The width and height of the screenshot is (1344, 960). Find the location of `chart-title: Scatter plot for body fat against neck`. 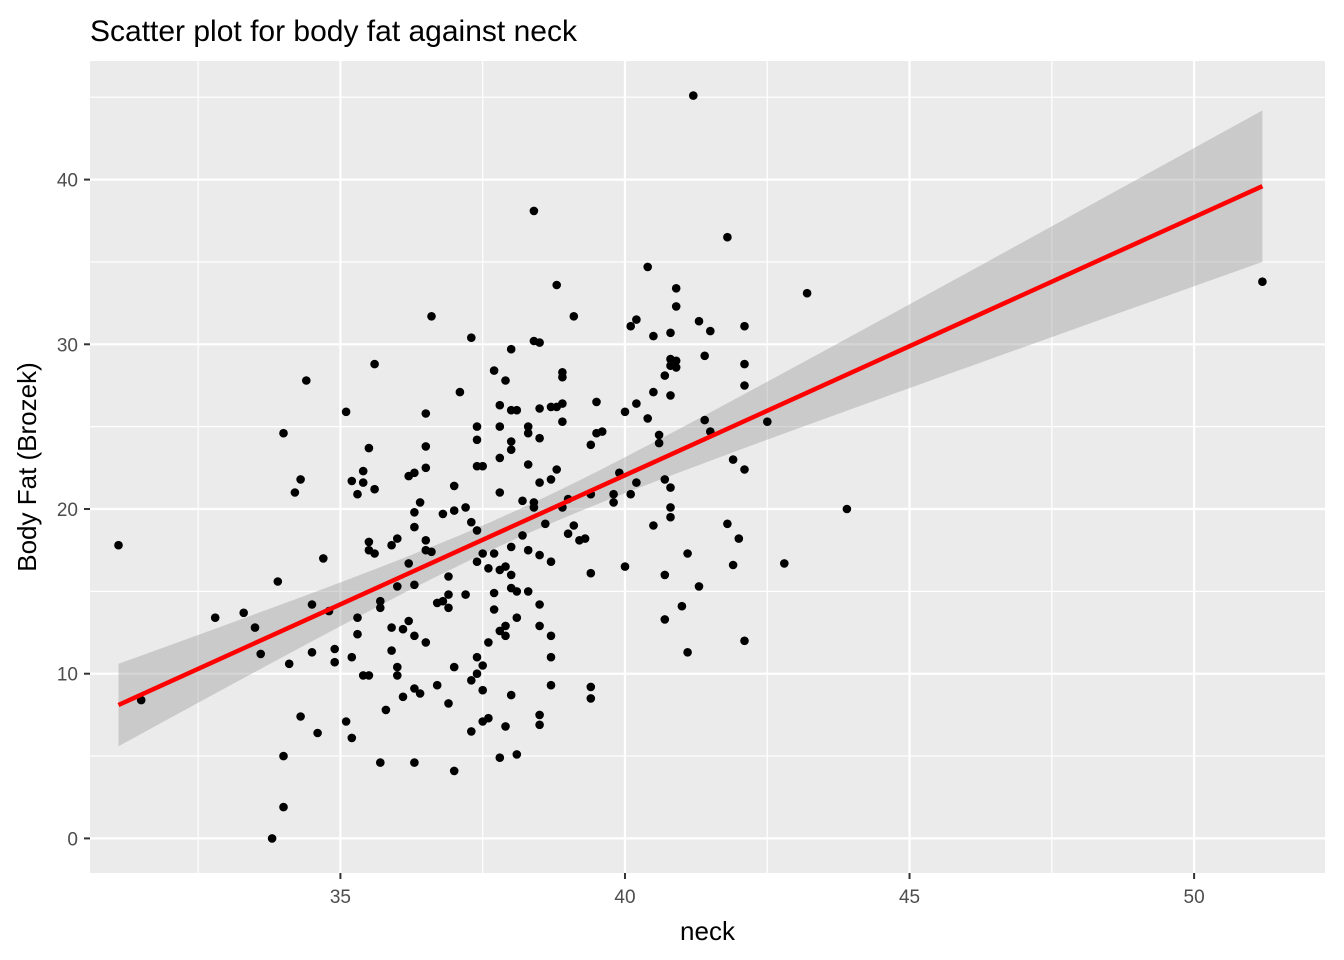

chart-title: Scatter plot for body fat against neck is located at coordinates (334, 31).